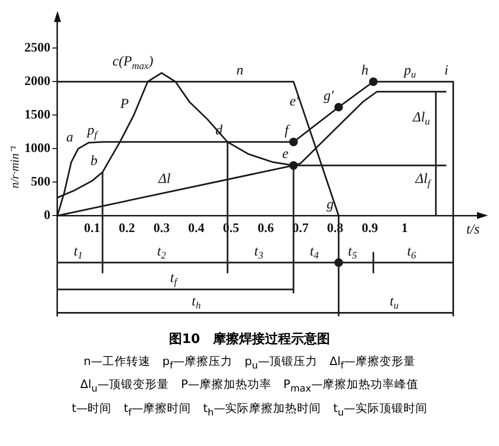  Describe the element at coordinates (14, 166) in the screenshot. I see `y-axis-title: n/r·min⁻¹` at that location.